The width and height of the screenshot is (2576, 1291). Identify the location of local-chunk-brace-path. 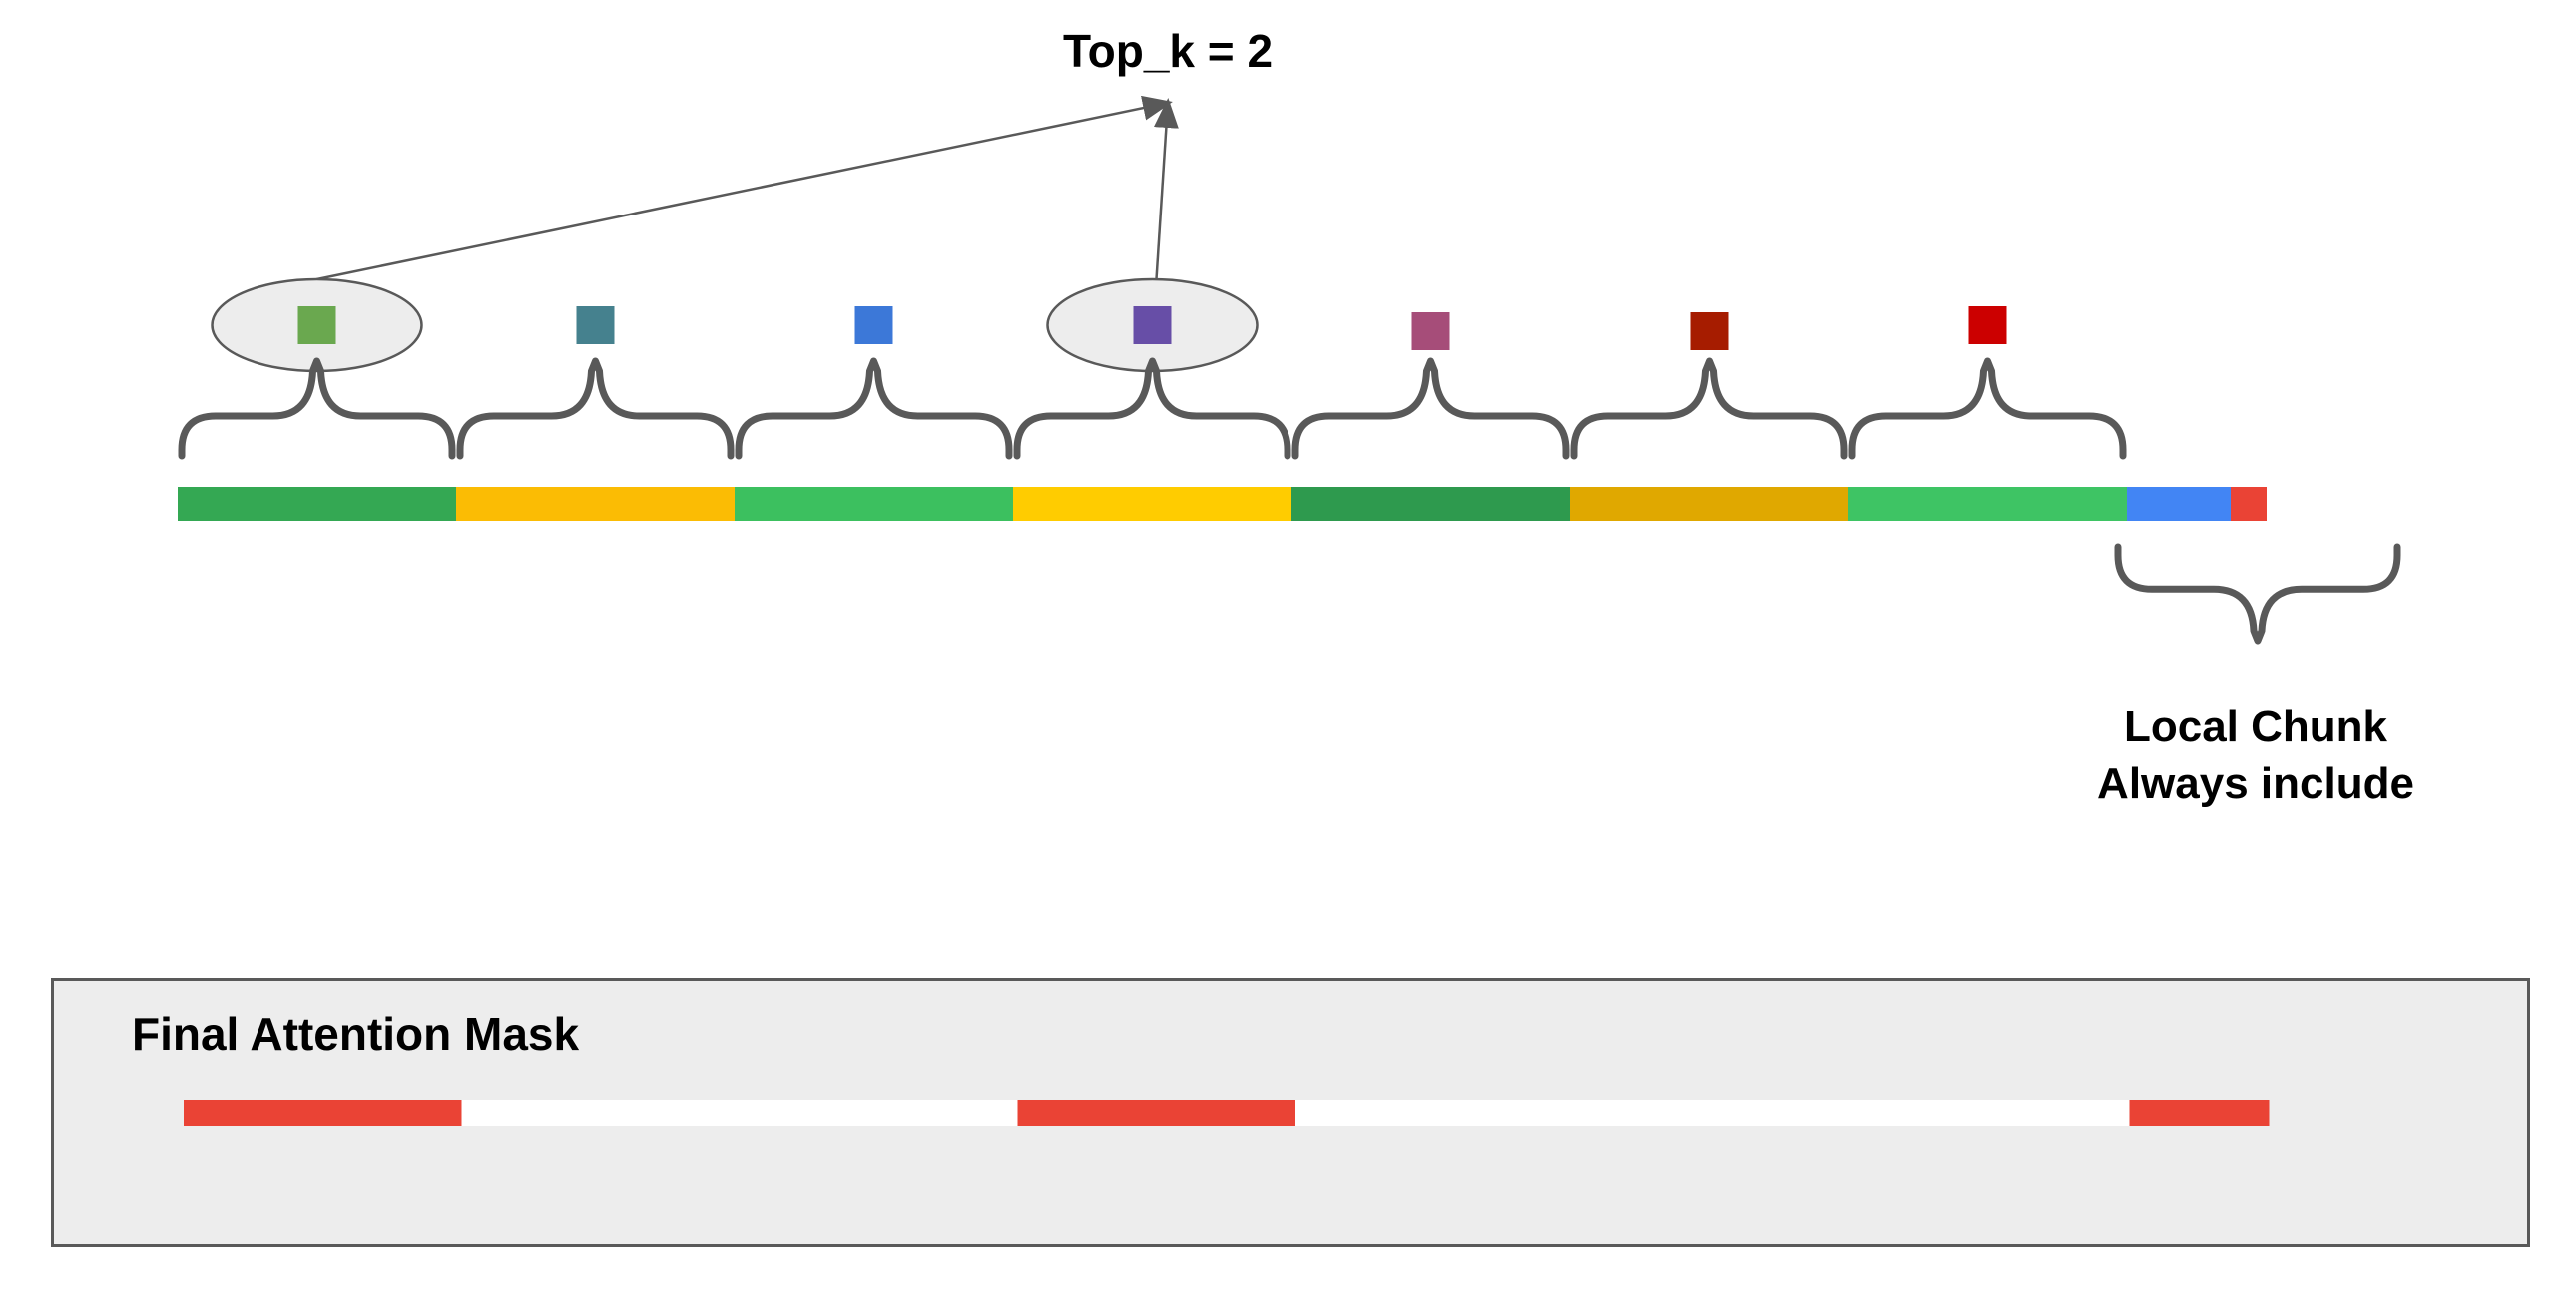
(2257, 594).